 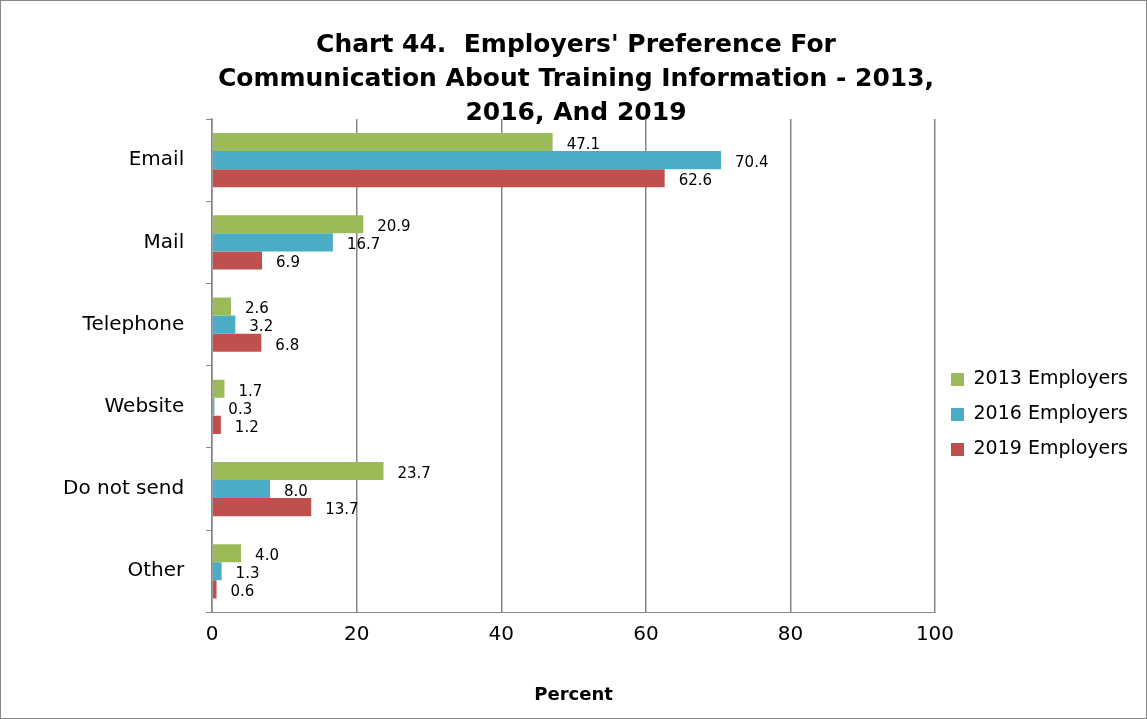 I want to click on y-tick-label: Email, so click(x=156, y=158).